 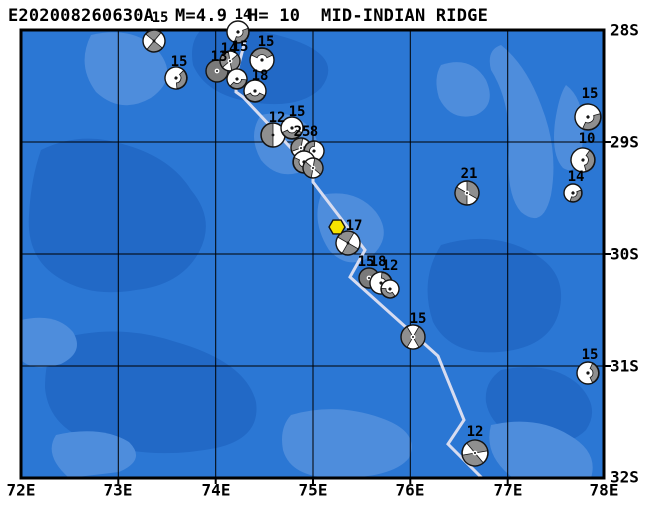 What do you see at coordinates (313, 490) in the screenshot?
I see `lon-axis-label: 75E` at bounding box center [313, 490].